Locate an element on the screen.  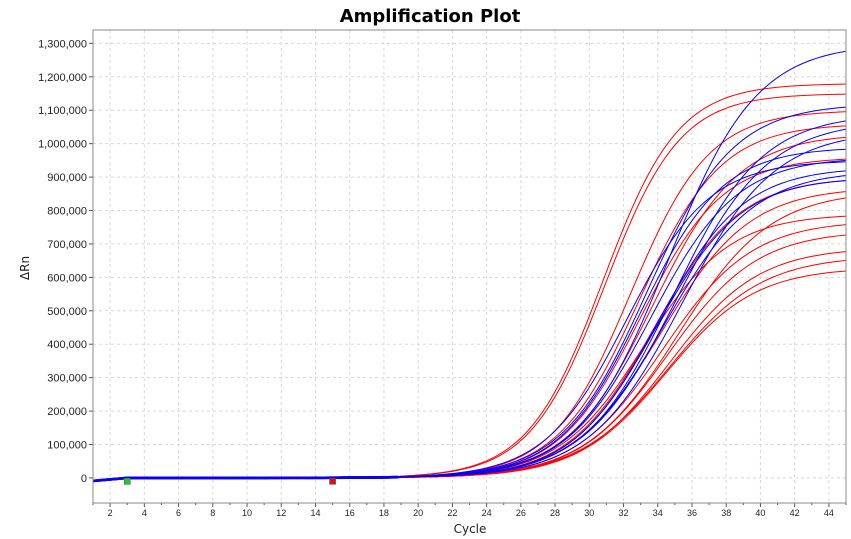
y-tick-label: 500,000 is located at coordinates (67, 312).